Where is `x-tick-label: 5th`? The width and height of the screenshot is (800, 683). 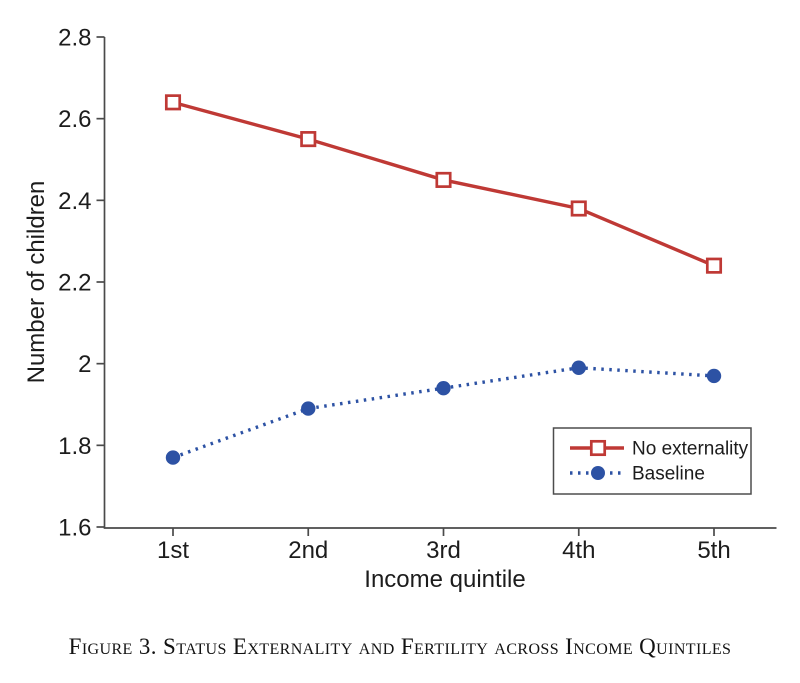 x-tick-label: 5th is located at coordinates (713, 550).